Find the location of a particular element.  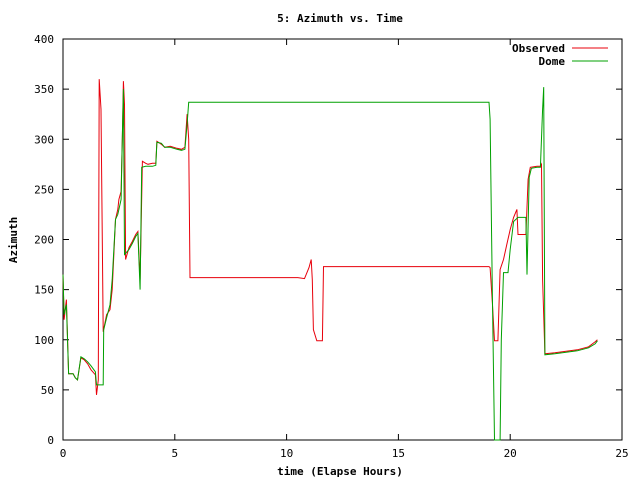

y-tick-label: 0 is located at coordinates (50, 440).